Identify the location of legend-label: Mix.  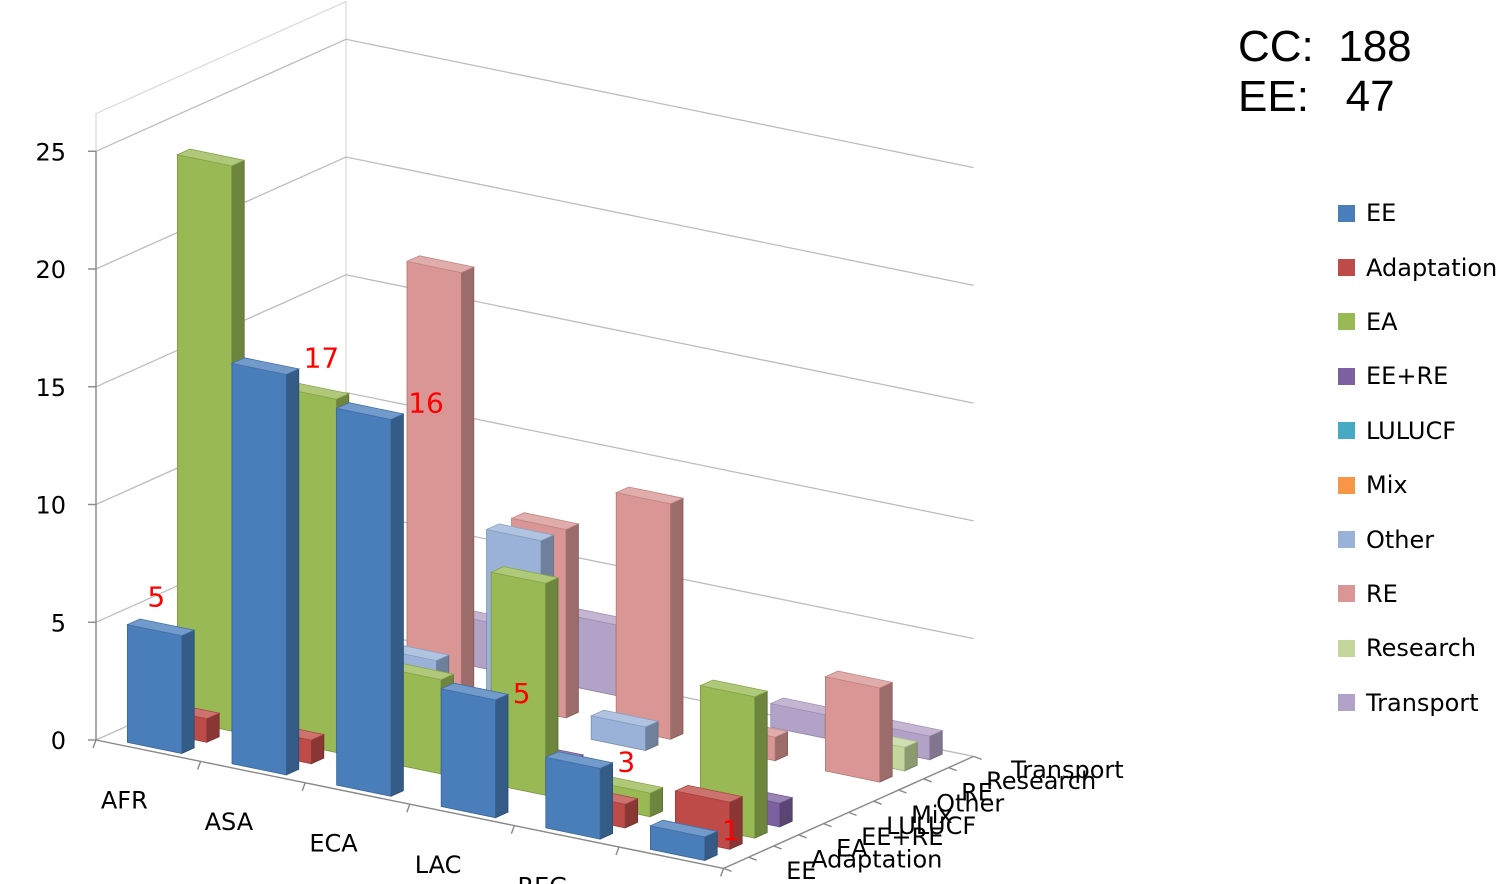
(1387, 485).